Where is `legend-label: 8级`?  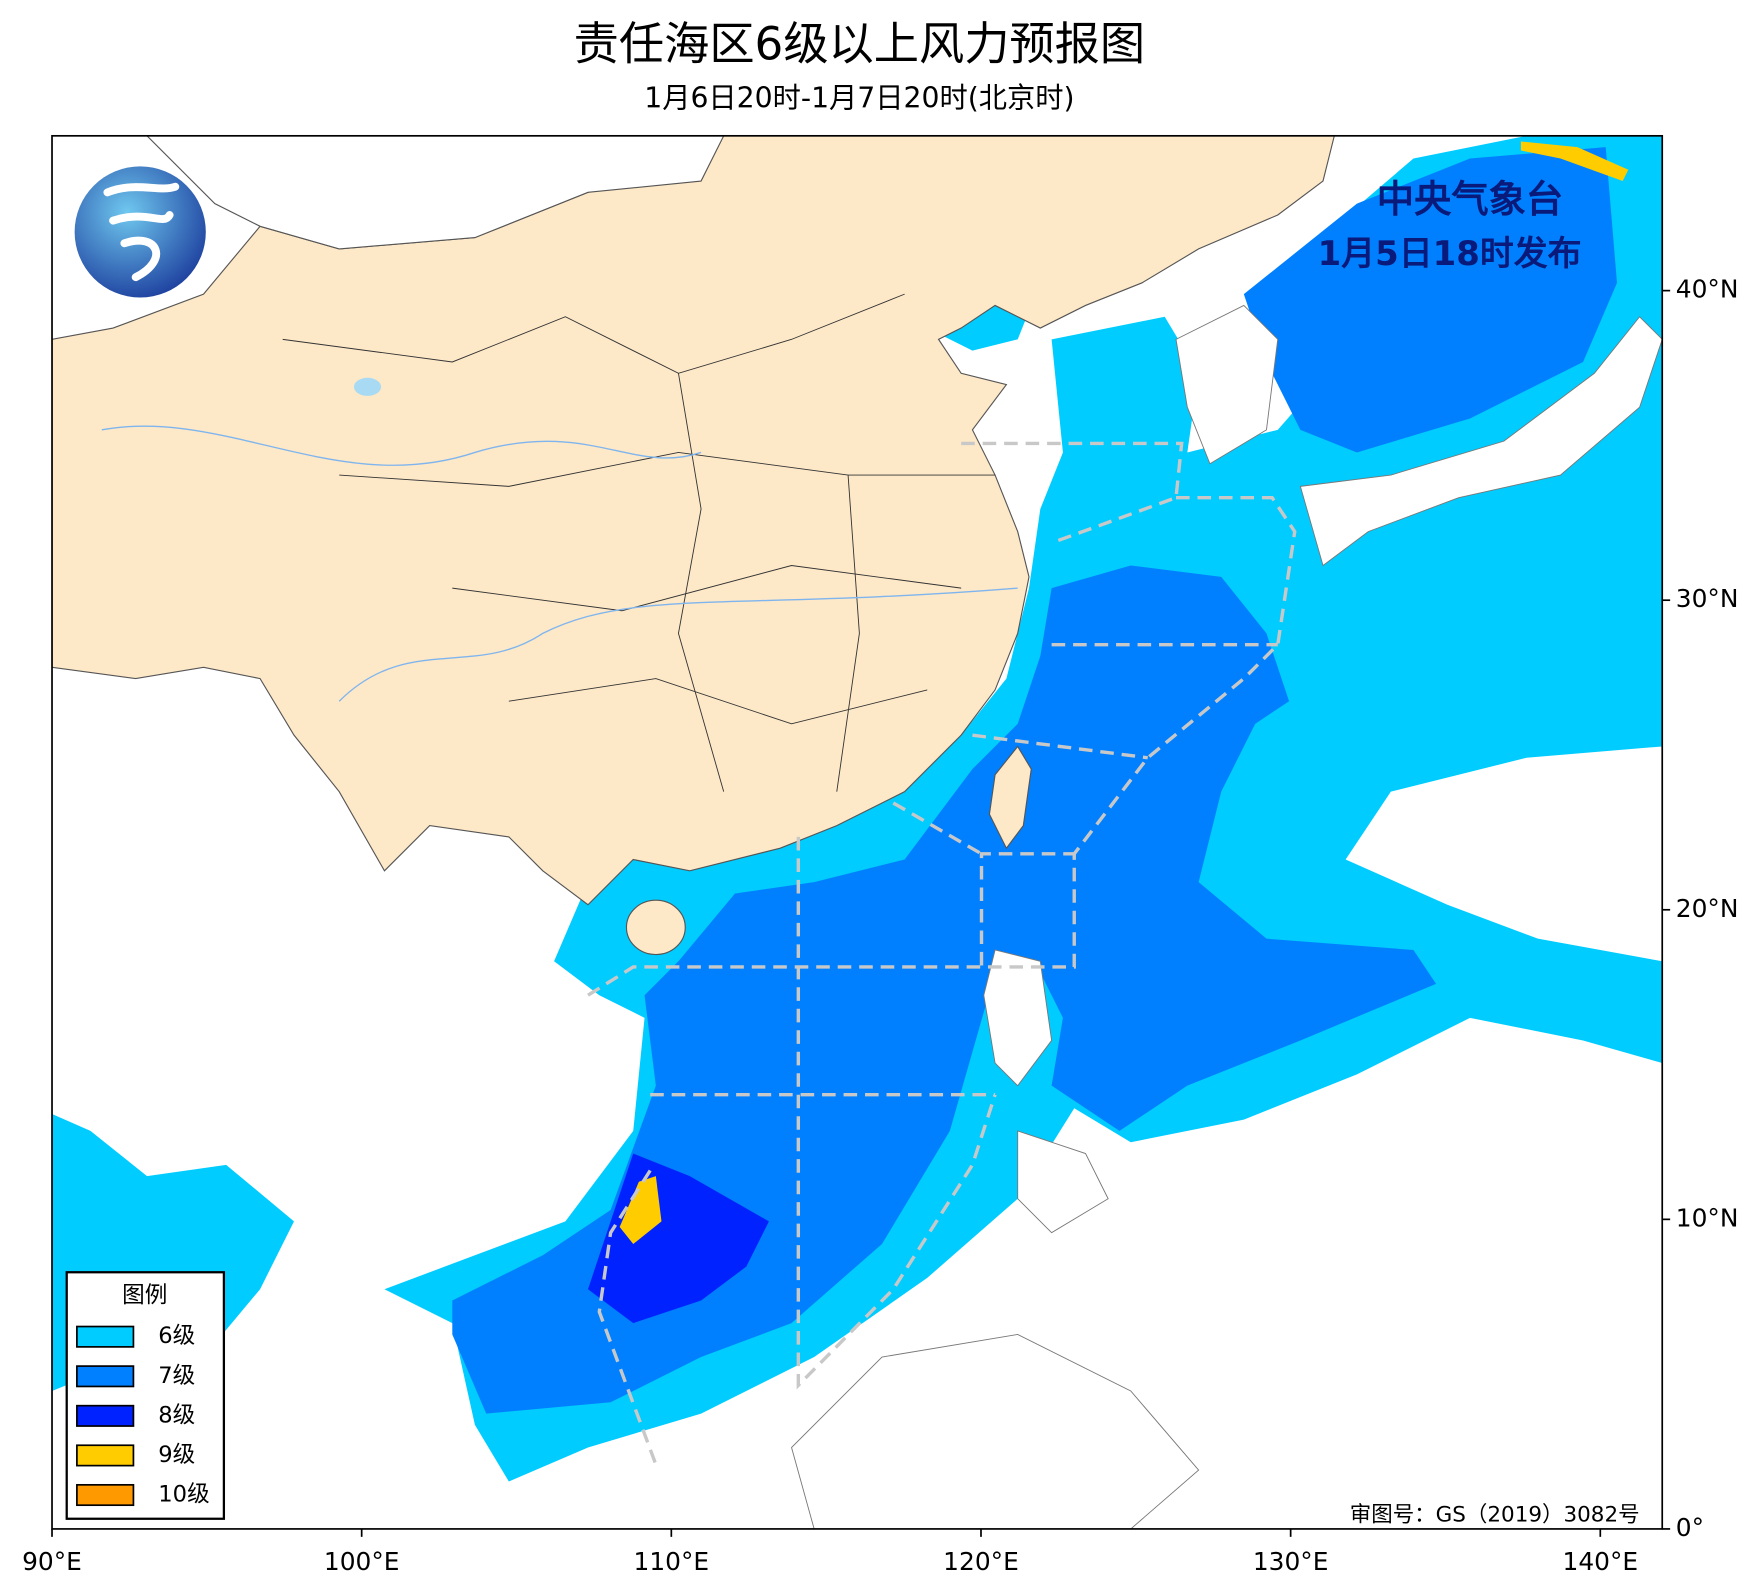
legend-label: 8级 is located at coordinates (176, 1415).